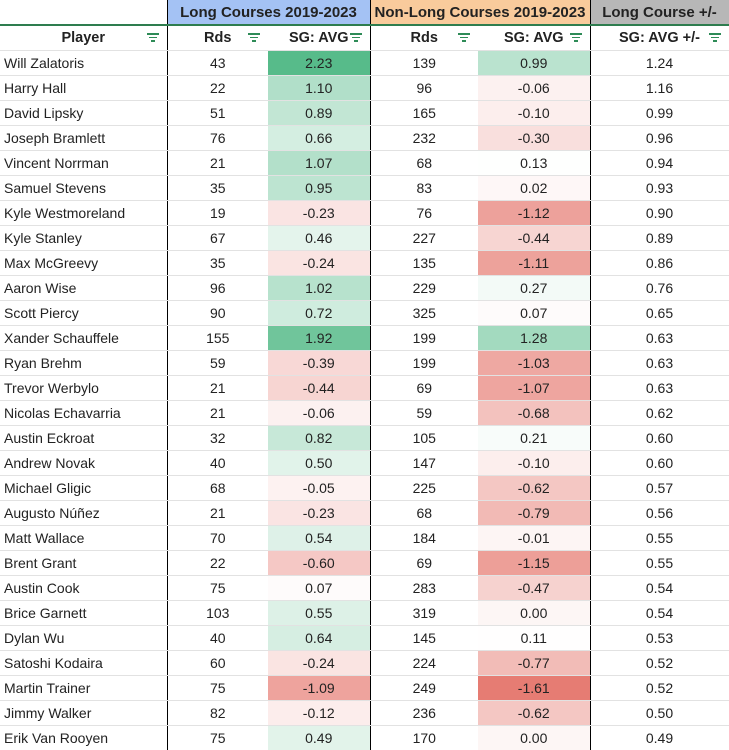  What do you see at coordinates (83, 713) in the screenshot?
I see `cell-player: Jimmy Walker` at bounding box center [83, 713].